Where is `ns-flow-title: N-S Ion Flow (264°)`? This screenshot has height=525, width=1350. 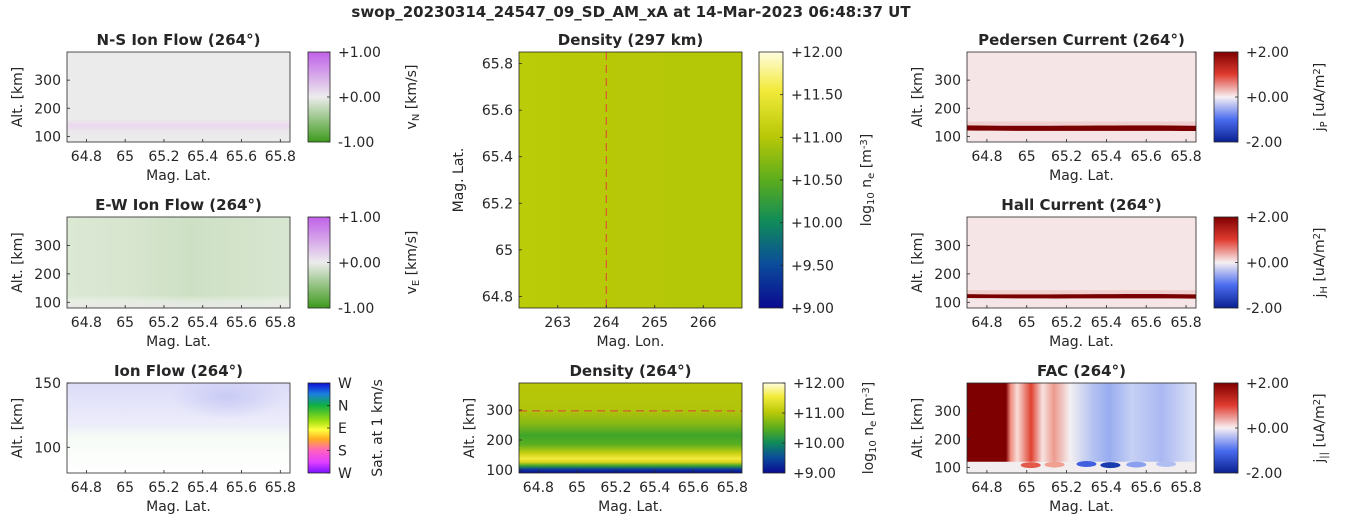 ns-flow-title: N-S Ion Flow (264°) is located at coordinates (179, 40).